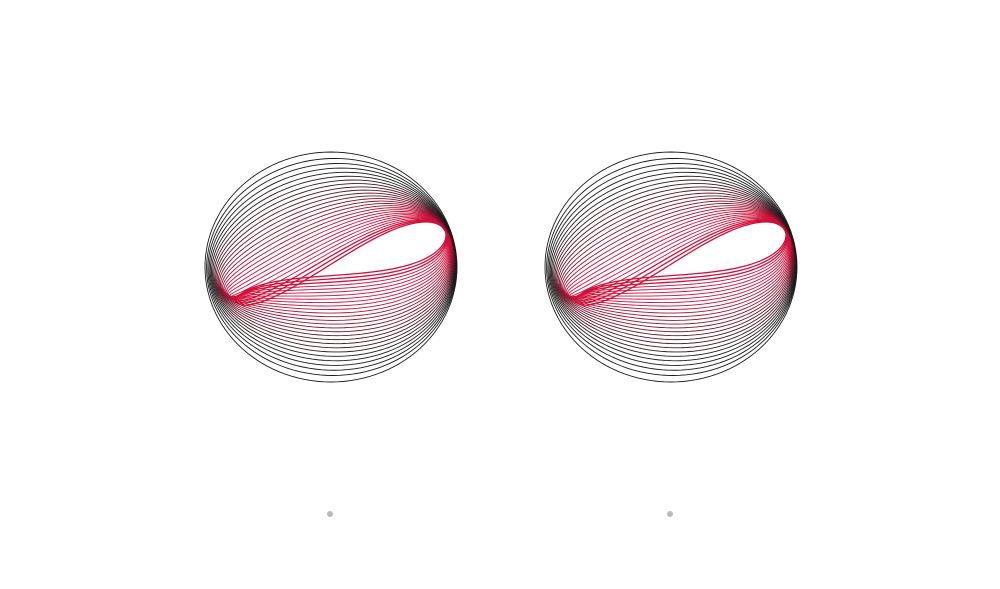 The width and height of the screenshot is (1000, 589). I want to click on pager-dot-left, so click(330, 514).